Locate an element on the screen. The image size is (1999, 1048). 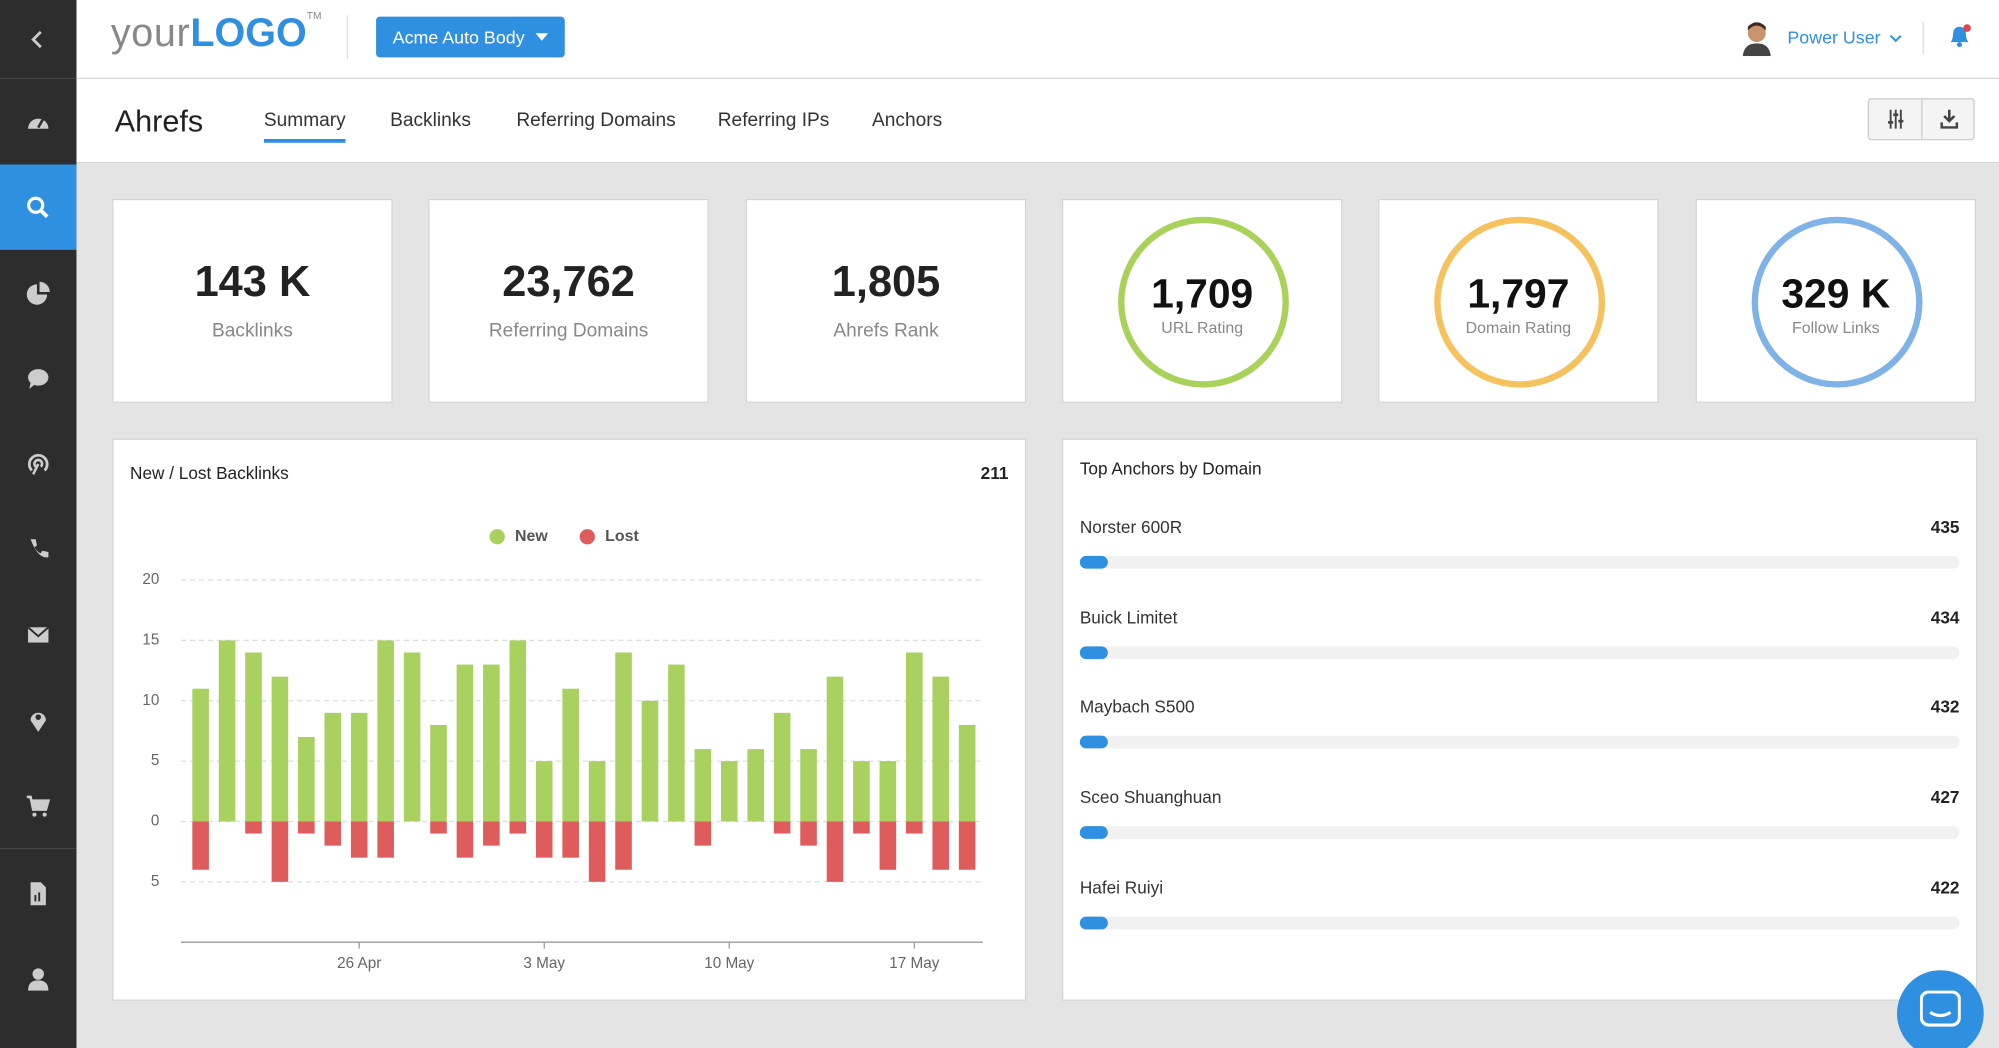
pie-icon is located at coordinates (38, 292).